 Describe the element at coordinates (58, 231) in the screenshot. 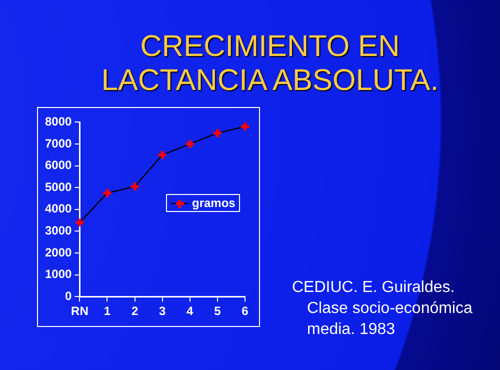

I see `y-tick-label: 3000` at that location.